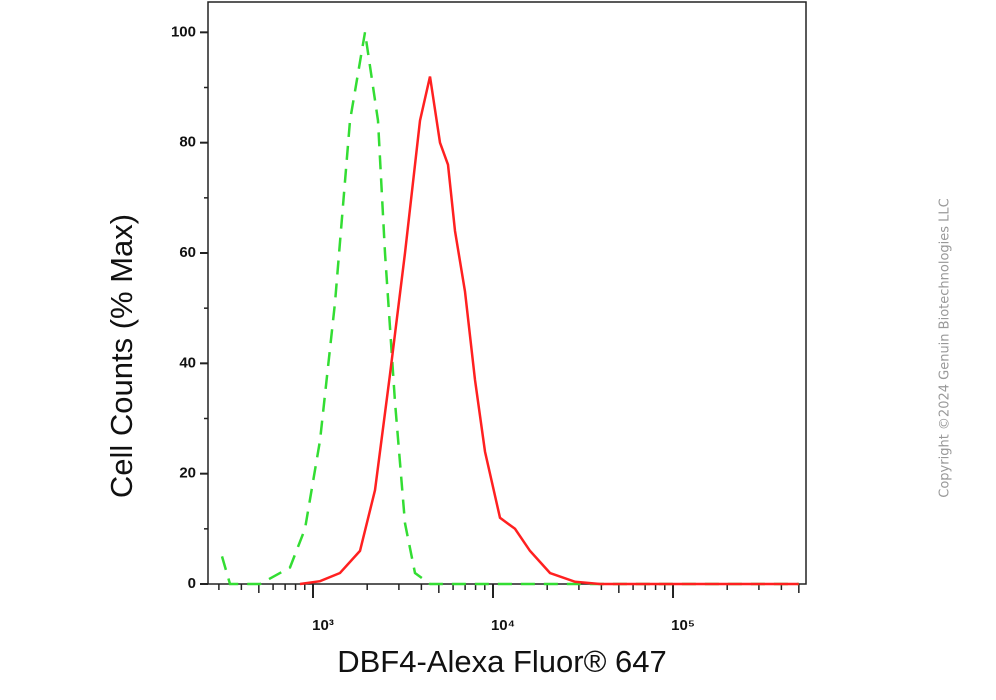 Image resolution: width=996 pixels, height=700 pixels. What do you see at coordinates (192, 583) in the screenshot?
I see `y-tick-label: 0` at bounding box center [192, 583].